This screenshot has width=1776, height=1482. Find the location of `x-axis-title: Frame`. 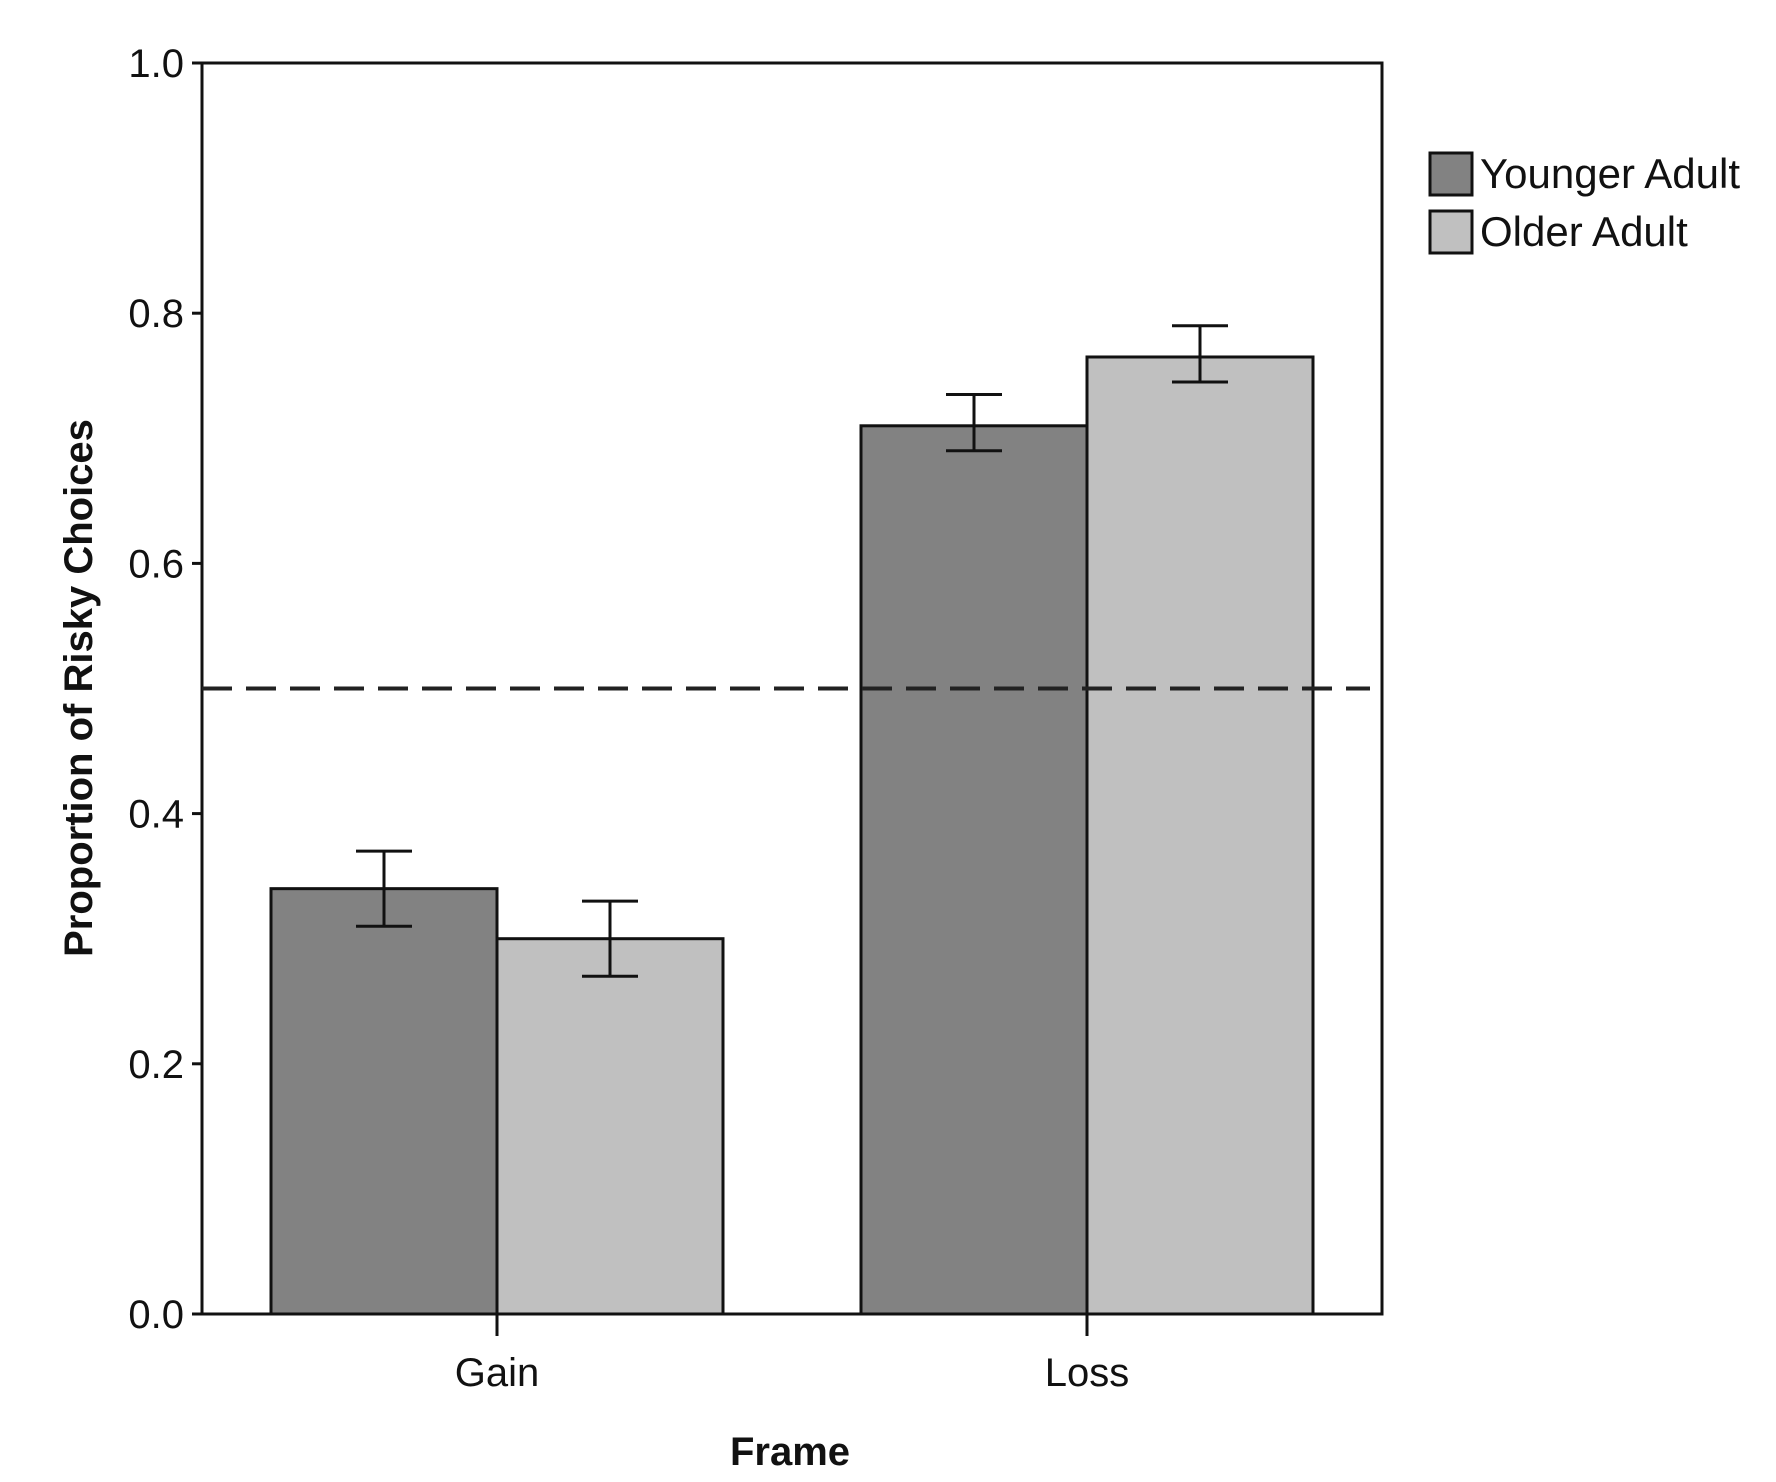

x-axis-title: Frame is located at coordinates (790, 1452).